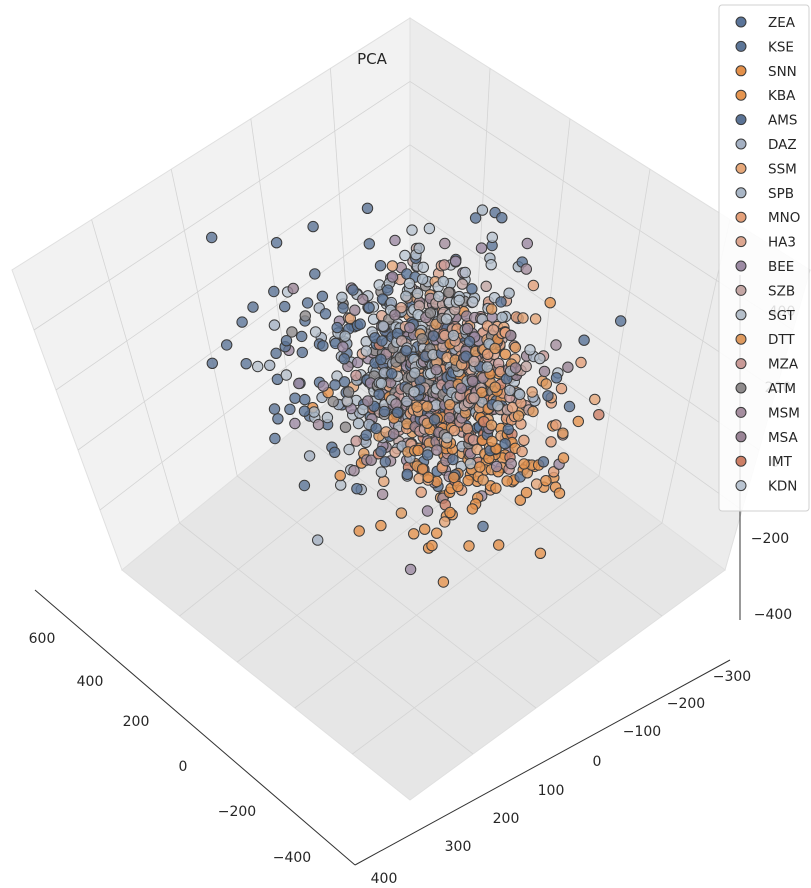  I want to click on x-tick-label: 200, so click(136, 722).